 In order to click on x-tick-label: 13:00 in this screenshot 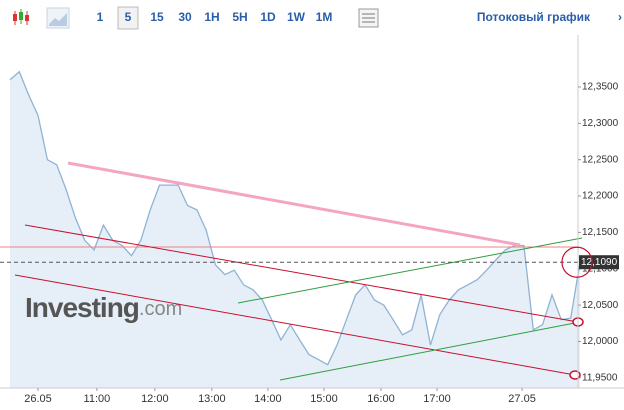, I will do `click(212, 399)`.